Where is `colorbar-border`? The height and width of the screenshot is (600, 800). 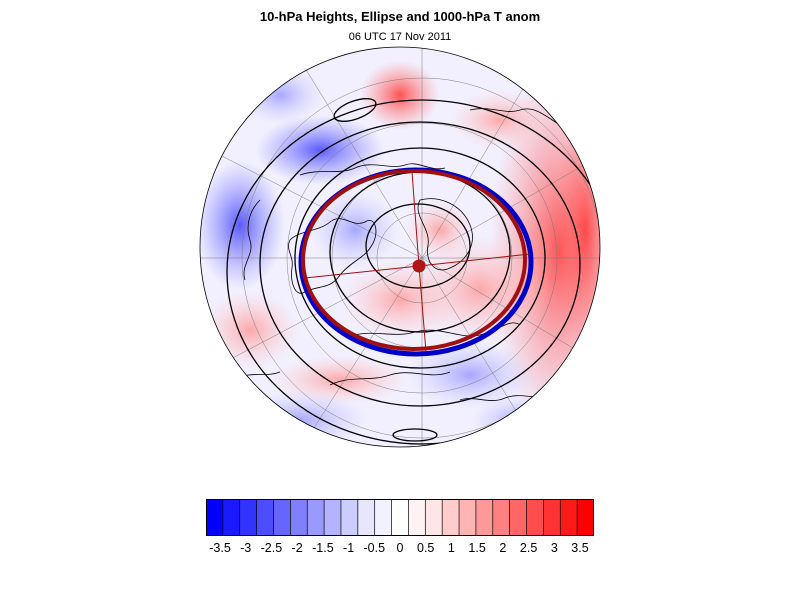 colorbar-border is located at coordinates (400, 517).